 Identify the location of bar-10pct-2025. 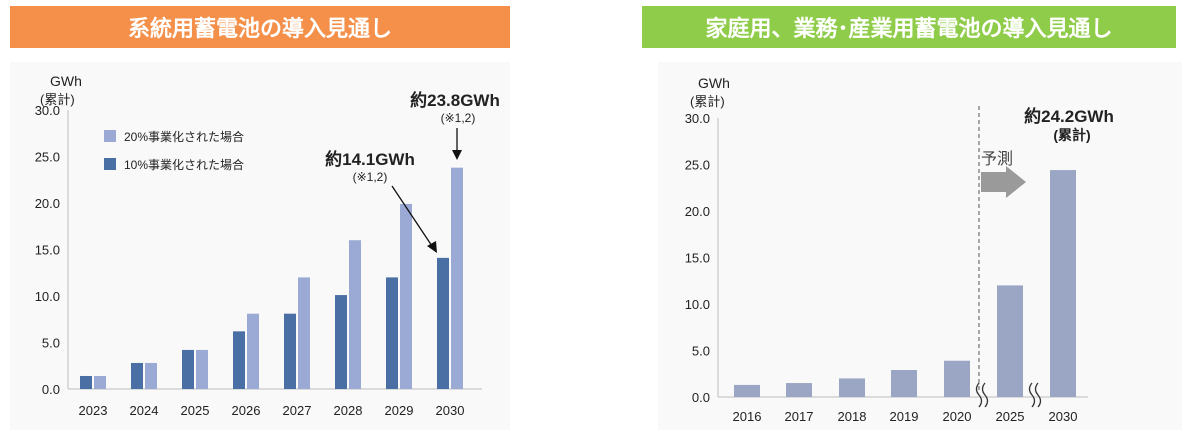
(188, 369).